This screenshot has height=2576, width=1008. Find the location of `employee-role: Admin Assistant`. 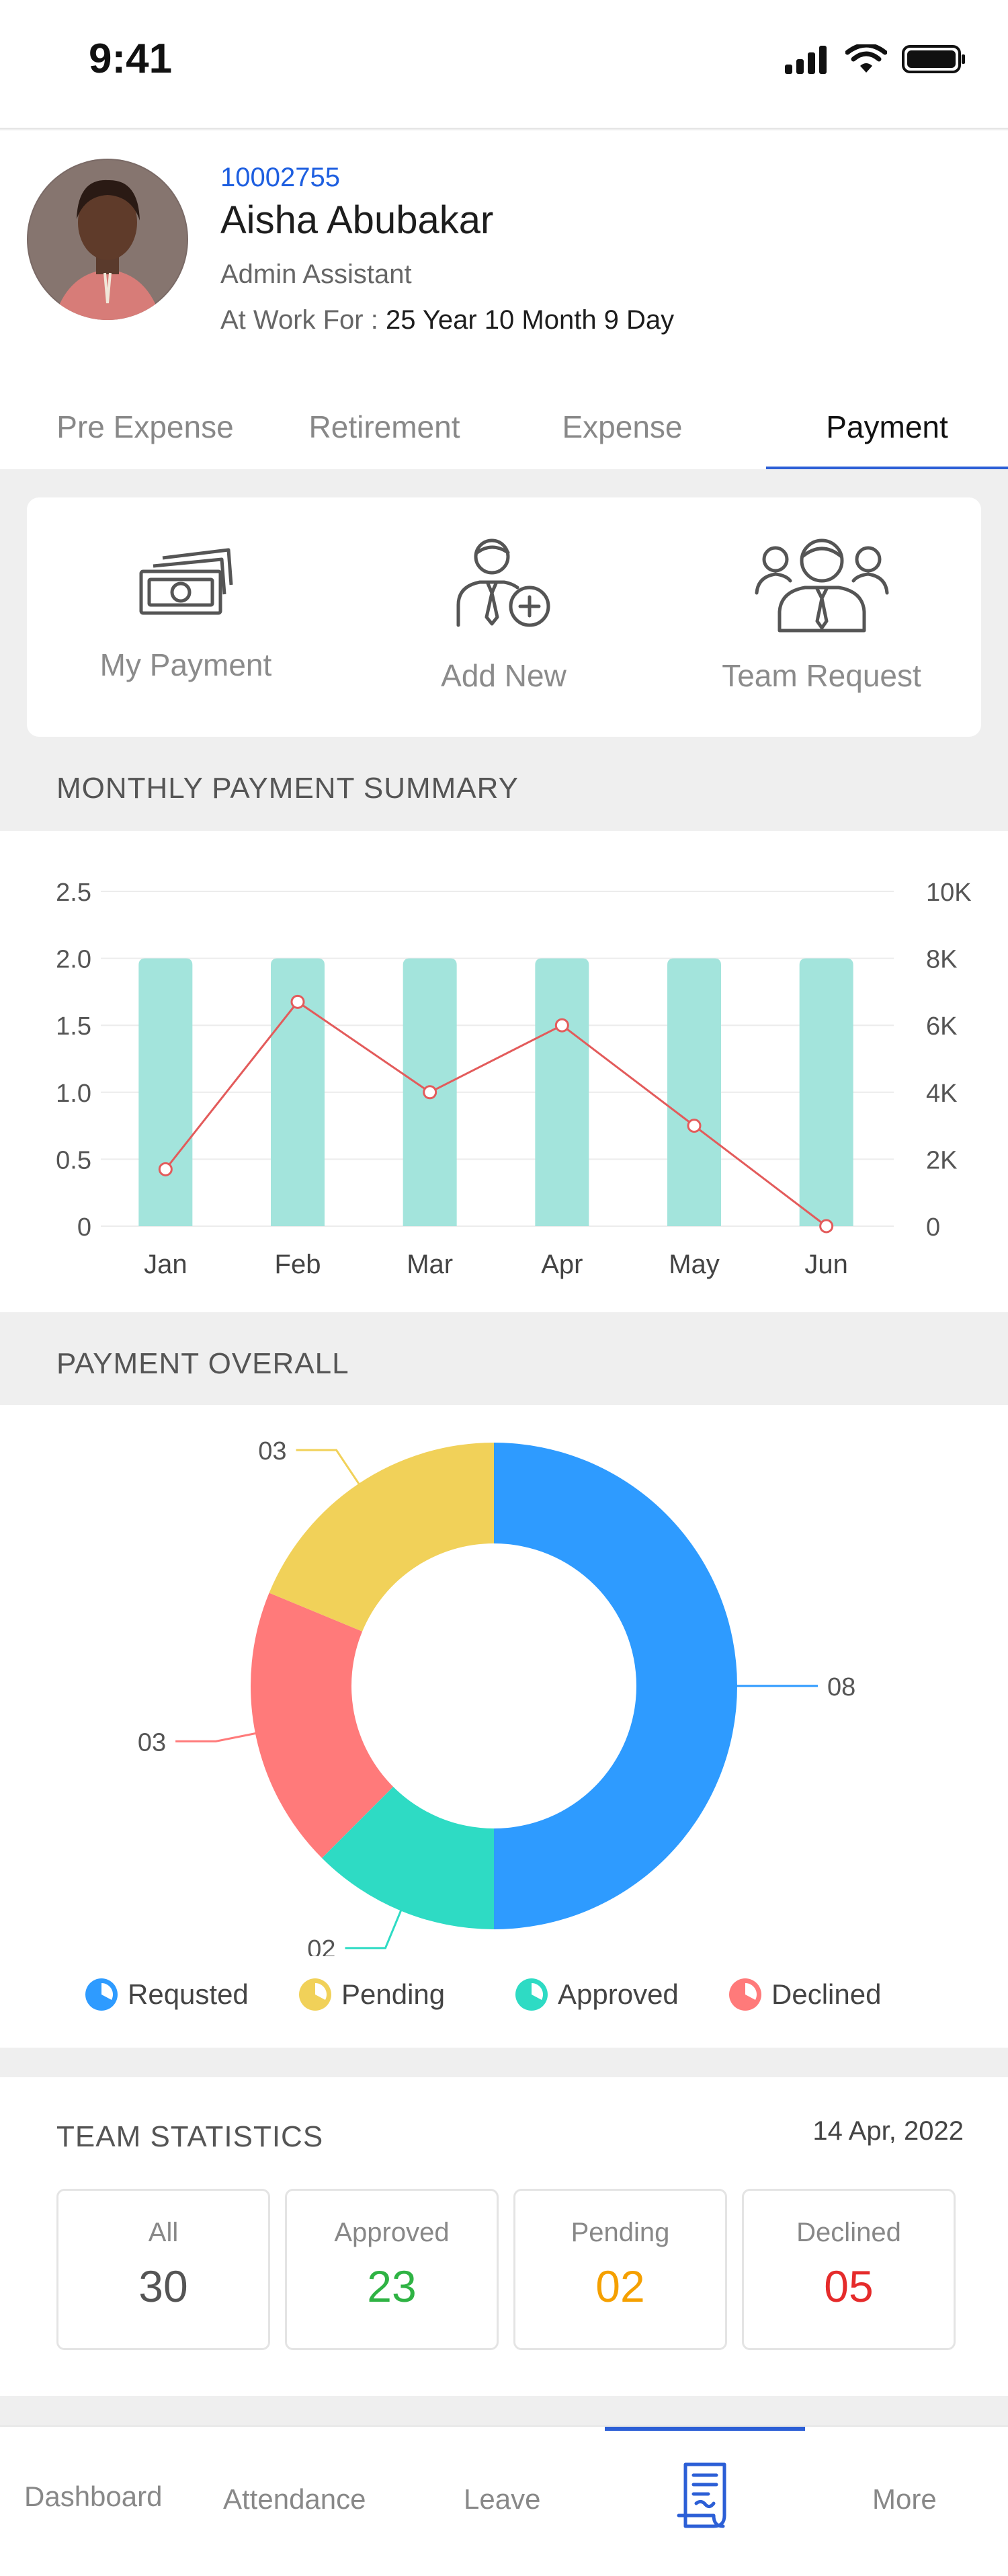

employee-role: Admin Assistant is located at coordinates (316, 274).